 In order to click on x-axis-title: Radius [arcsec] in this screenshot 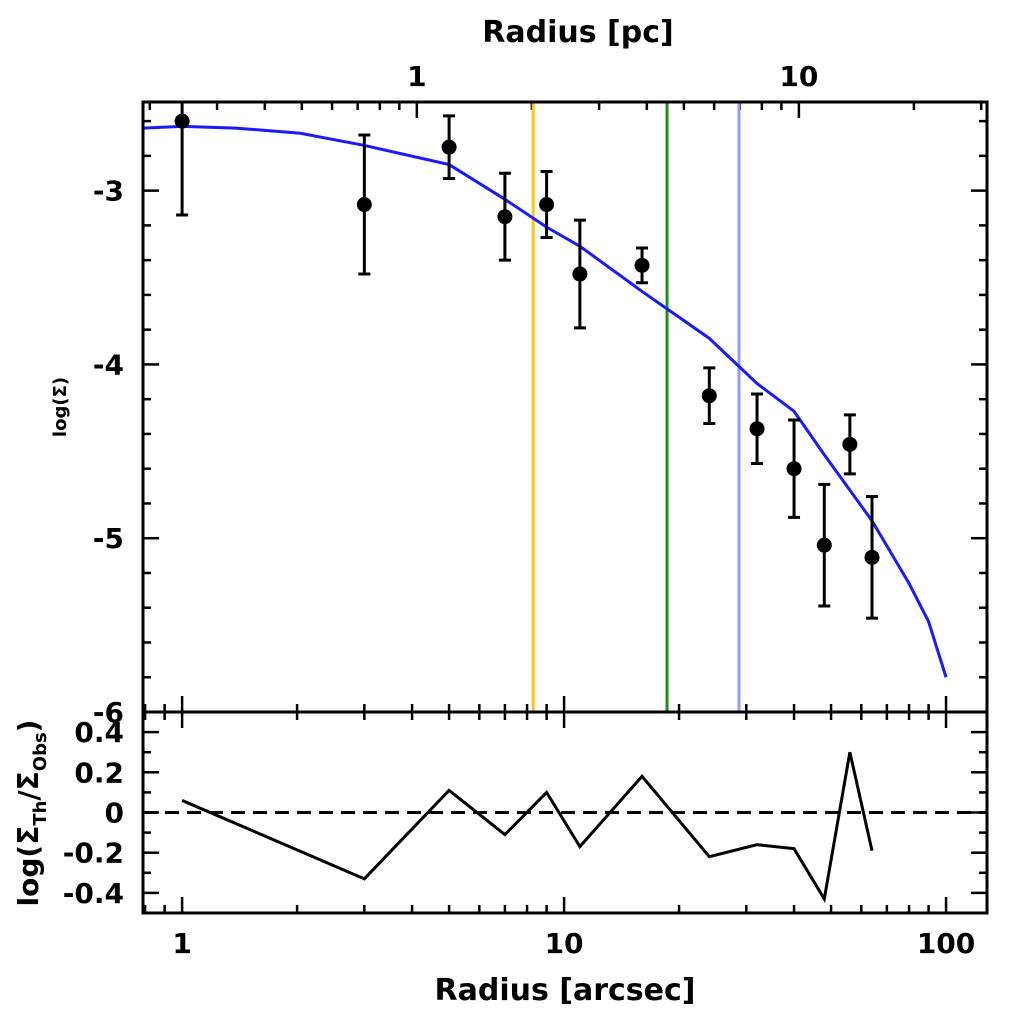, I will do `click(565, 990)`.